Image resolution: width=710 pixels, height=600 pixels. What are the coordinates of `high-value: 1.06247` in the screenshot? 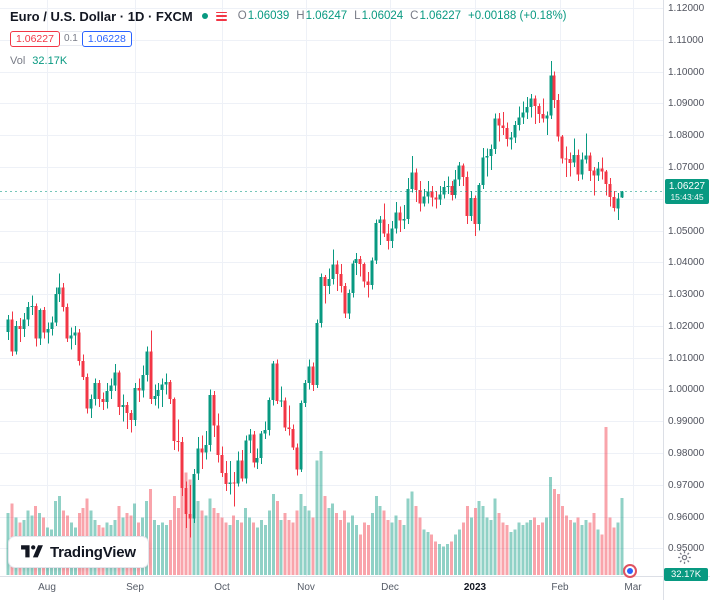 It's located at (326, 16).